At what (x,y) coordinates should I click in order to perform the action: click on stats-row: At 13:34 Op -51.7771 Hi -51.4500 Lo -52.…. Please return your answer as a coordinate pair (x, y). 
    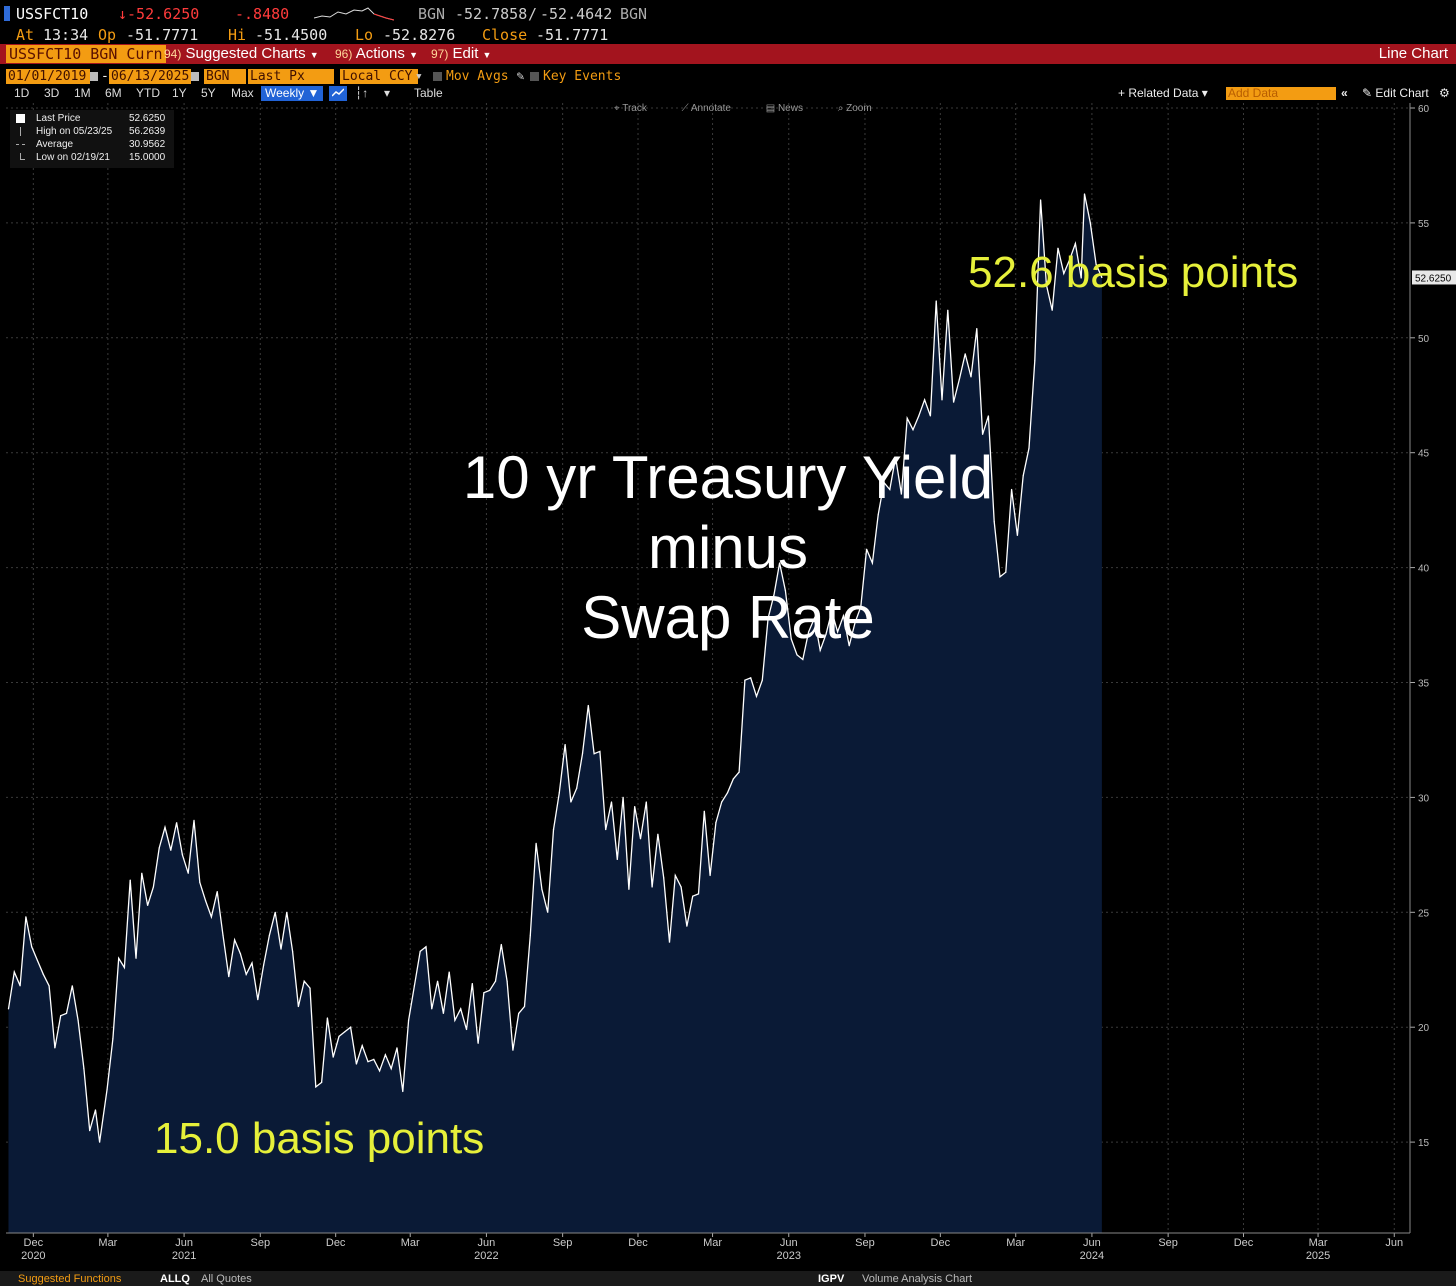
    Looking at the image, I should click on (728, 34).